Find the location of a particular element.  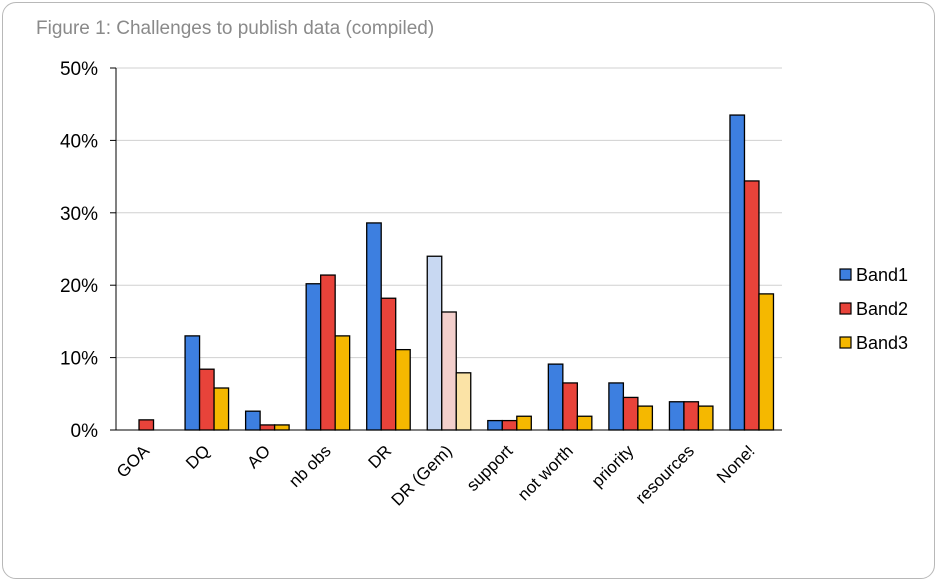

legend-label-band2: Band2 is located at coordinates (882, 309).